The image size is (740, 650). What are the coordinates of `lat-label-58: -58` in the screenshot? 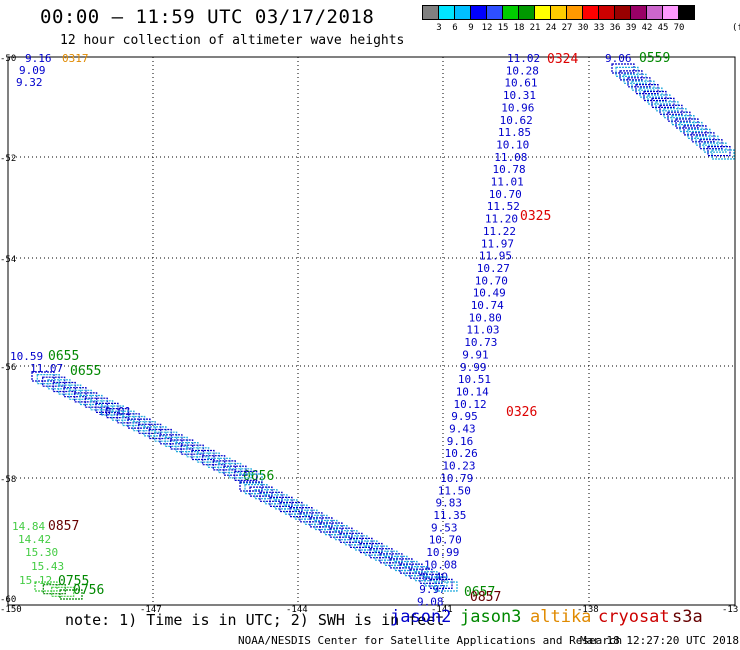 It's located at (8, 480).